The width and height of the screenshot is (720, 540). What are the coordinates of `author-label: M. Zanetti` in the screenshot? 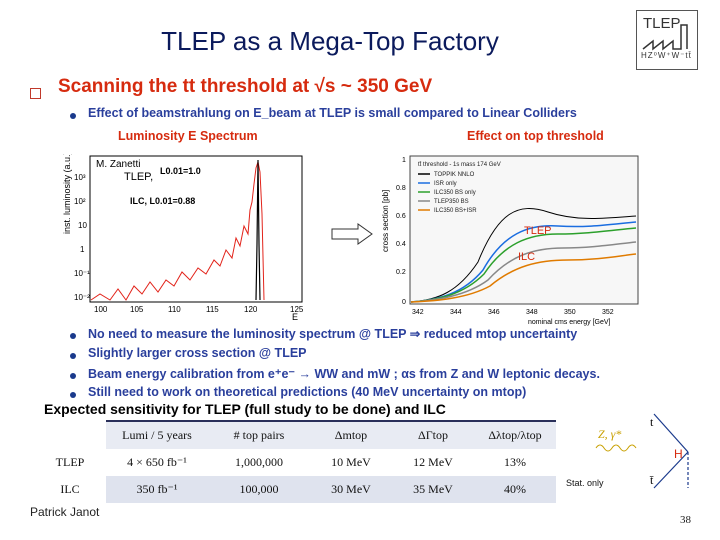 It's located at (118, 164).